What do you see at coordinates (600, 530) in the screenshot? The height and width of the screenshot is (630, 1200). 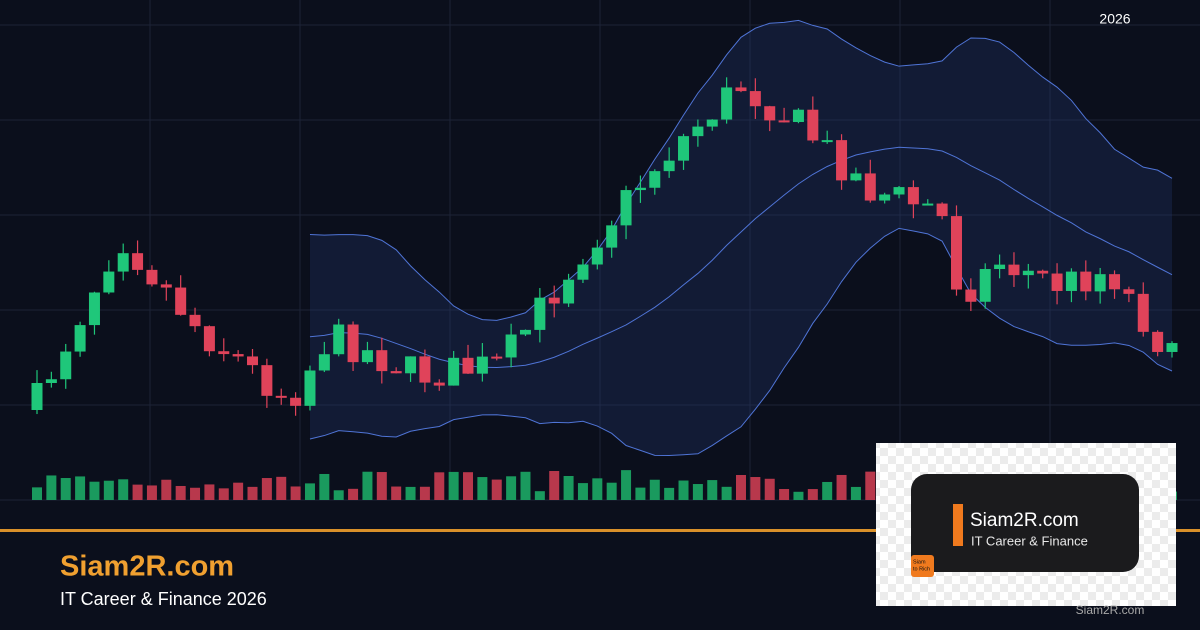 I see `divider` at bounding box center [600, 530].